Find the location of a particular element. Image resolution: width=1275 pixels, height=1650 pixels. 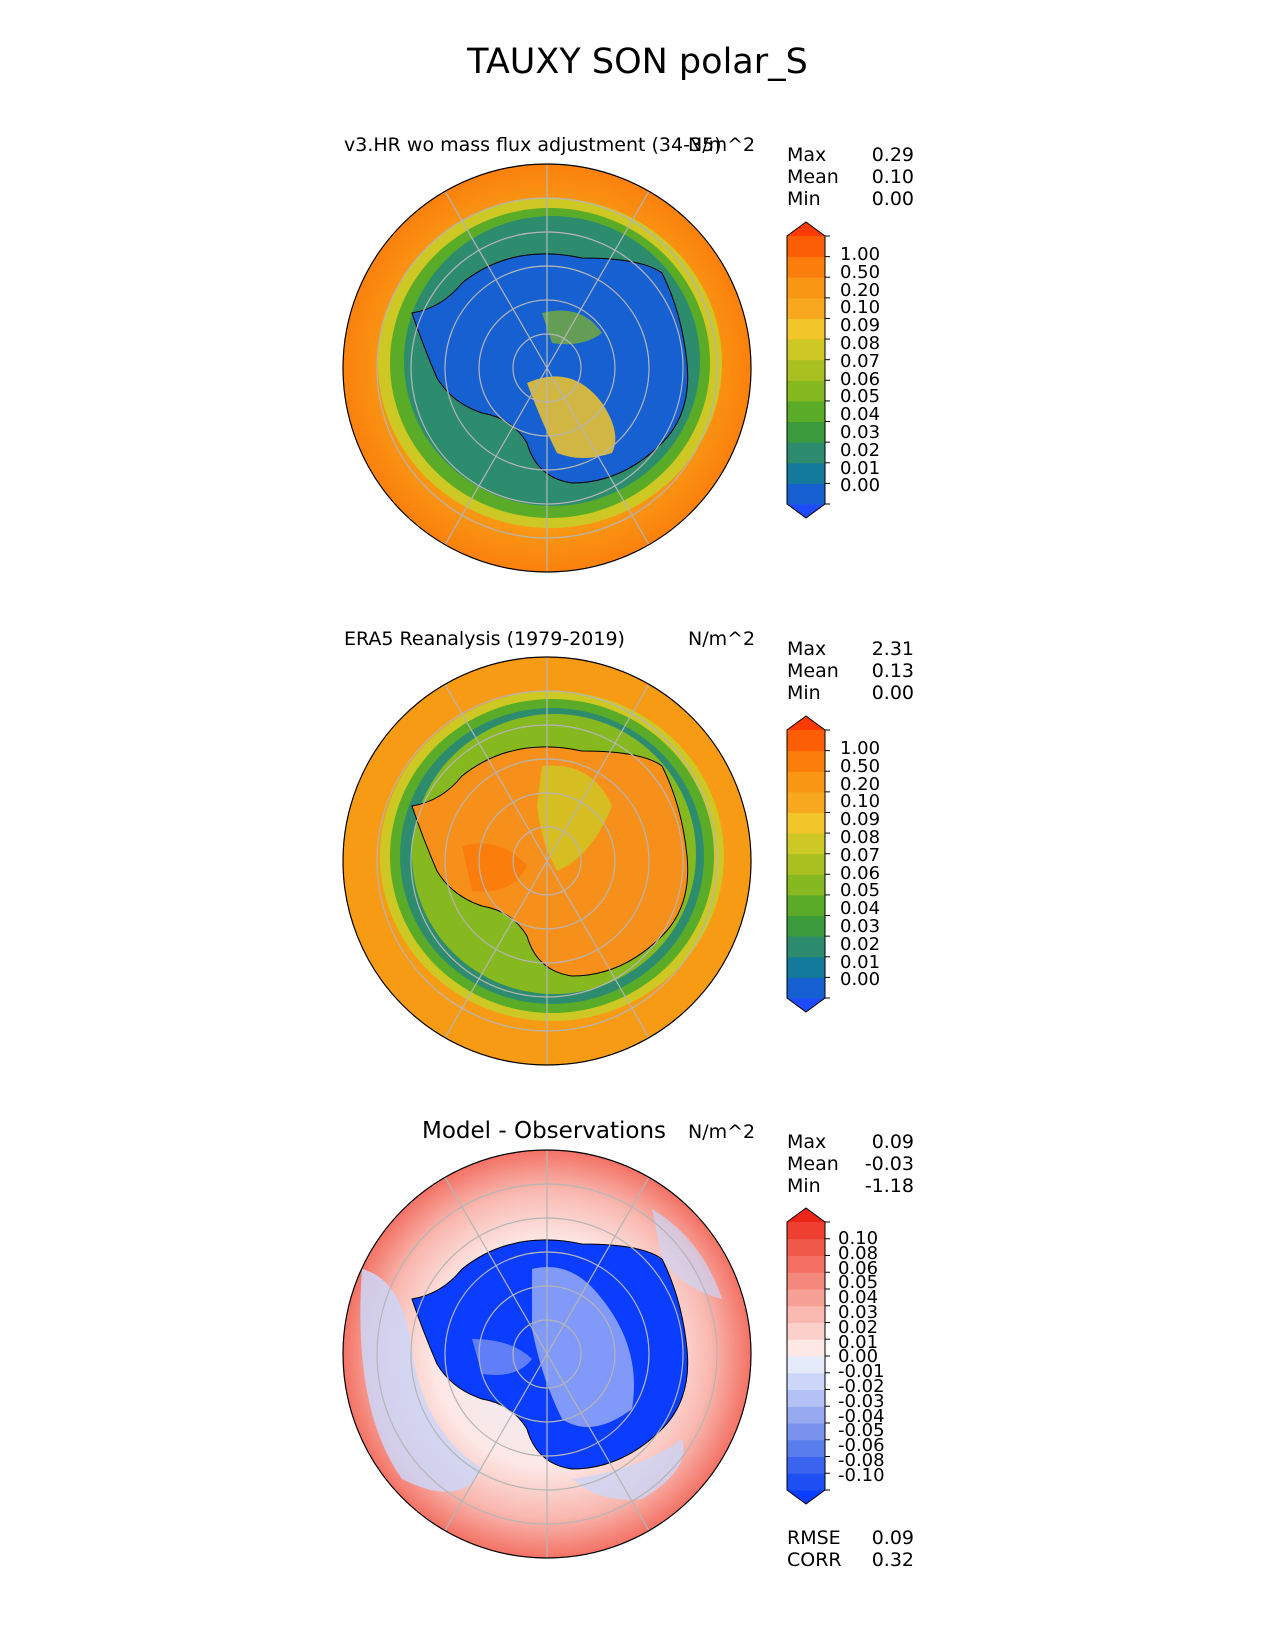

metric-label: CORR is located at coordinates (814, 1560).